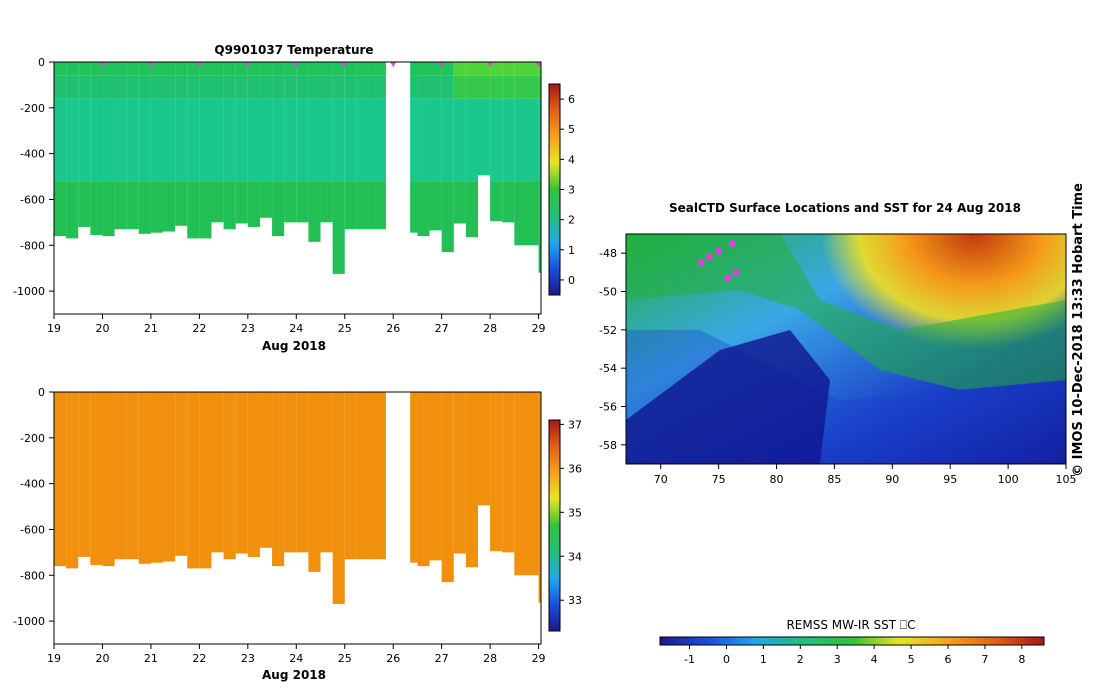 This screenshot has height=700, width=1099. Describe the element at coordinates (393, 64) in the screenshot. I see `surface-marker` at that location.